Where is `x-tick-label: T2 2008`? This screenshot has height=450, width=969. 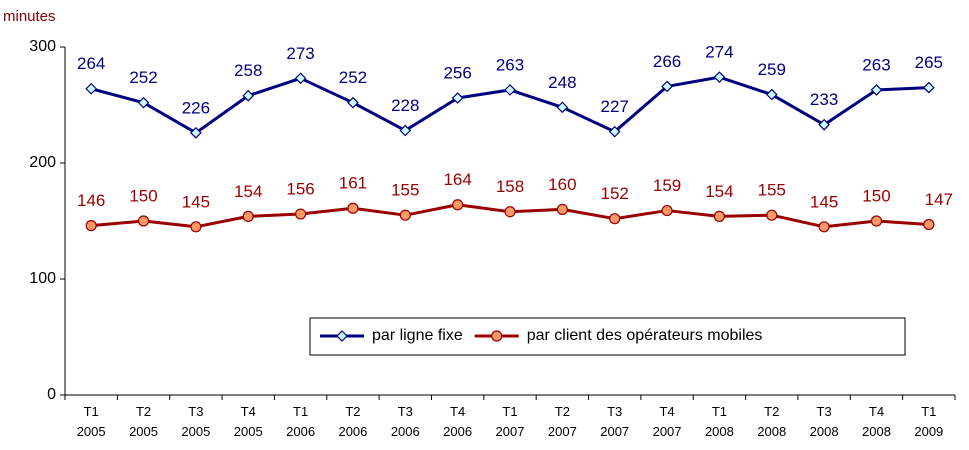
x-tick-label: T2 2008 is located at coordinates (771, 421).